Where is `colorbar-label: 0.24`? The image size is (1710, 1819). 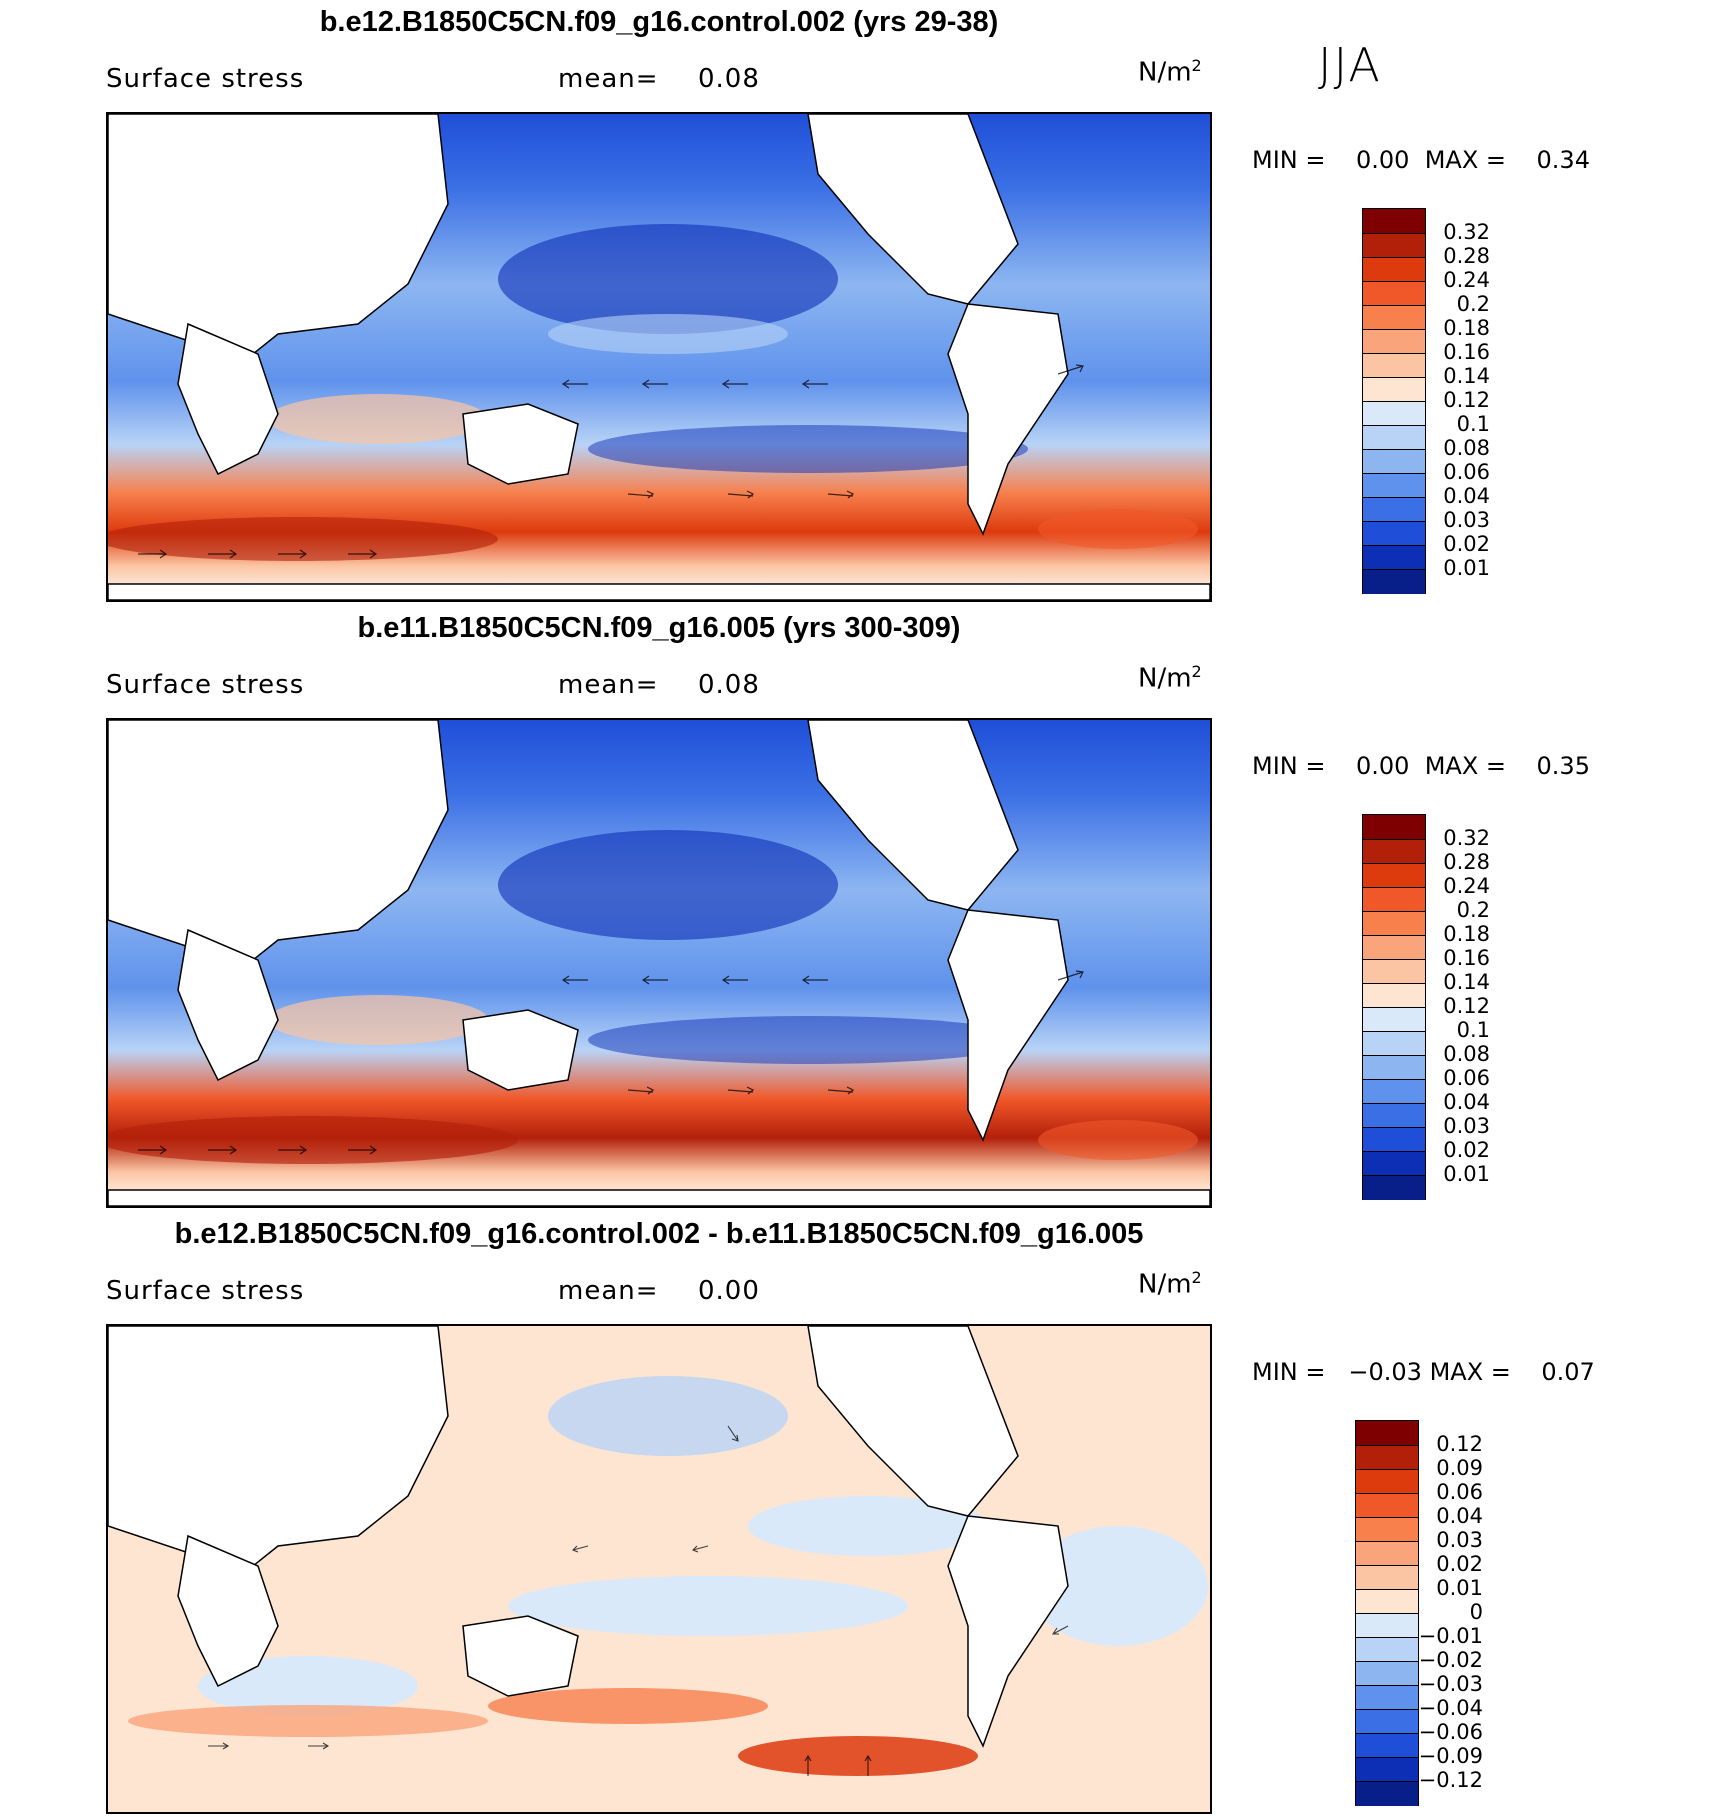
colorbar-label: 0.24 is located at coordinates (1466, 280).